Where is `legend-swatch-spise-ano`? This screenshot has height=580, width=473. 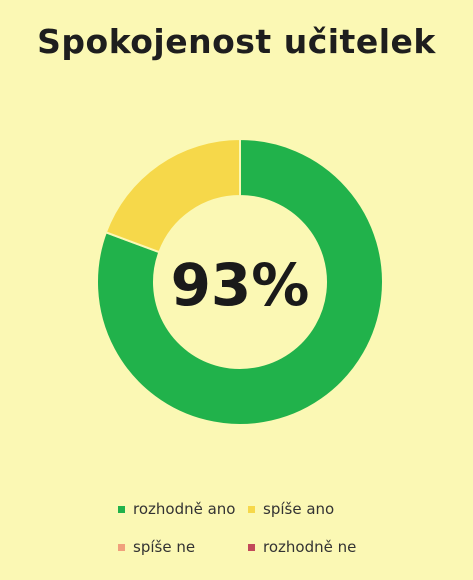 legend-swatch-spise-ano is located at coordinates (251, 509).